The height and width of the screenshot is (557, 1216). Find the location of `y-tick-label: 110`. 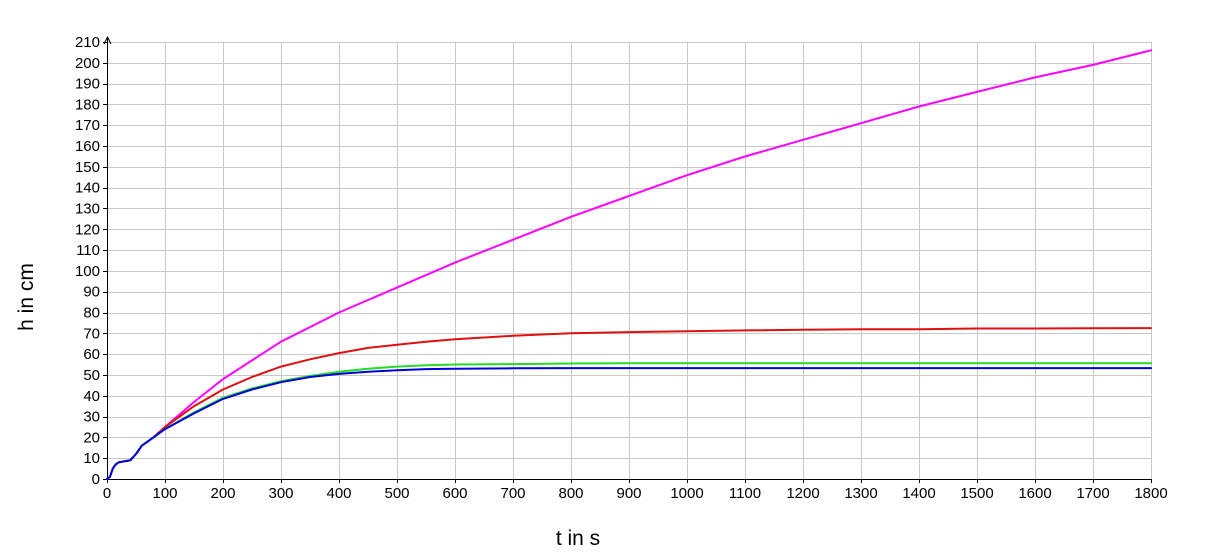

y-tick-label: 110 is located at coordinates (88, 250).